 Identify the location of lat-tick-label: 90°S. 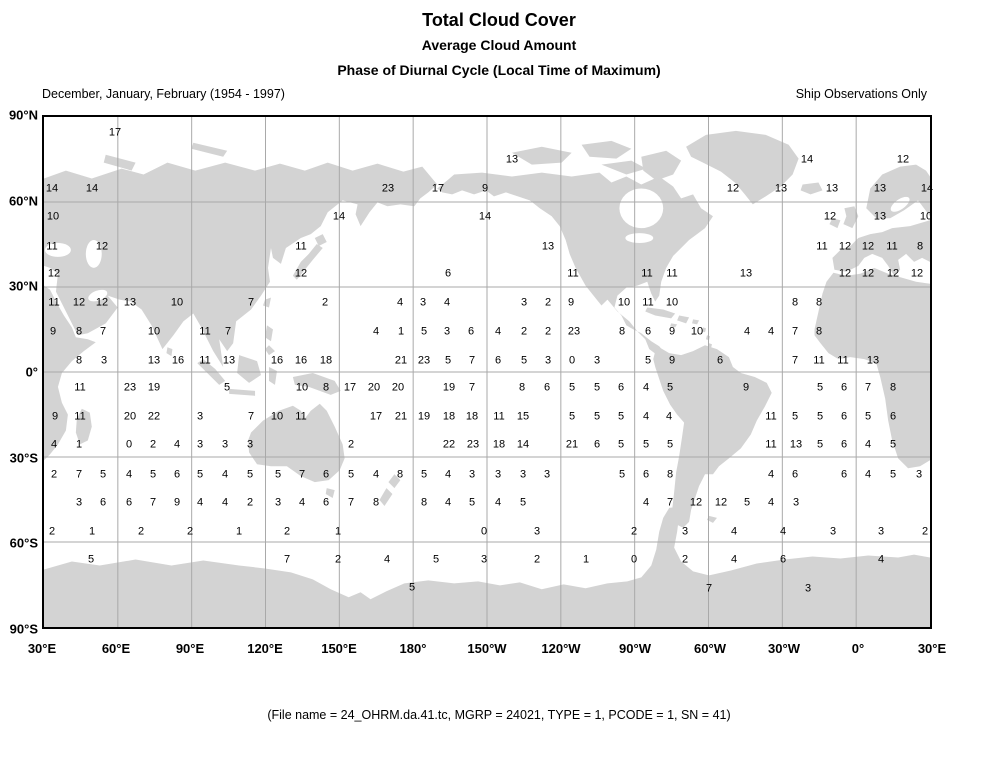
(23, 629).